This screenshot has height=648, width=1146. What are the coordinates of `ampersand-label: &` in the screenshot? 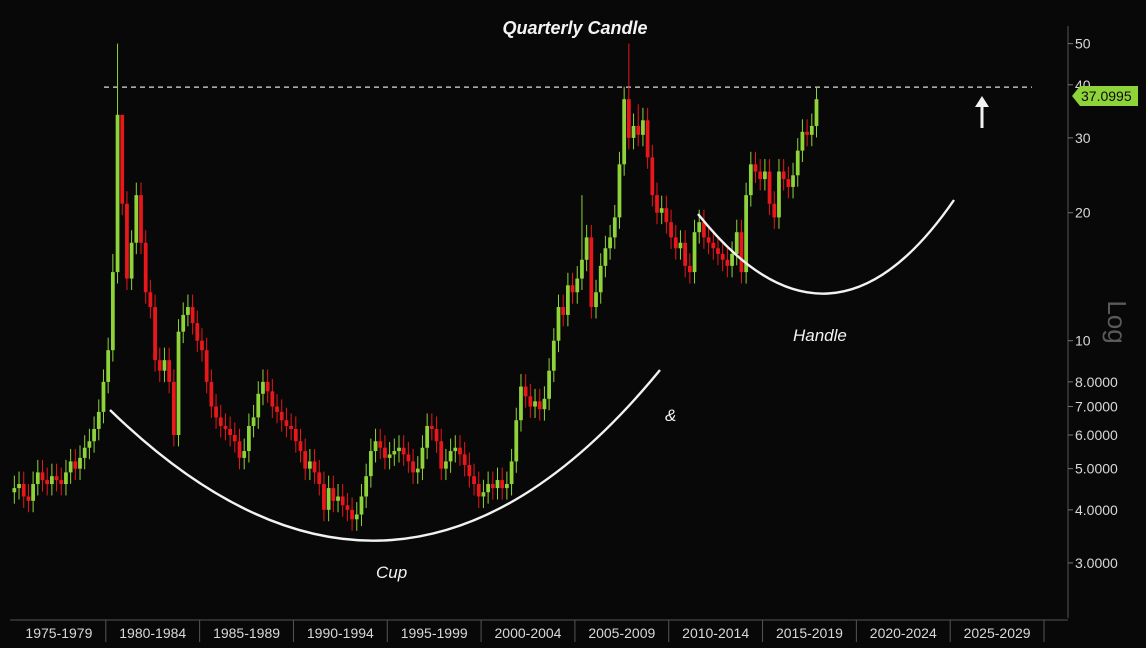 It's located at (670, 415).